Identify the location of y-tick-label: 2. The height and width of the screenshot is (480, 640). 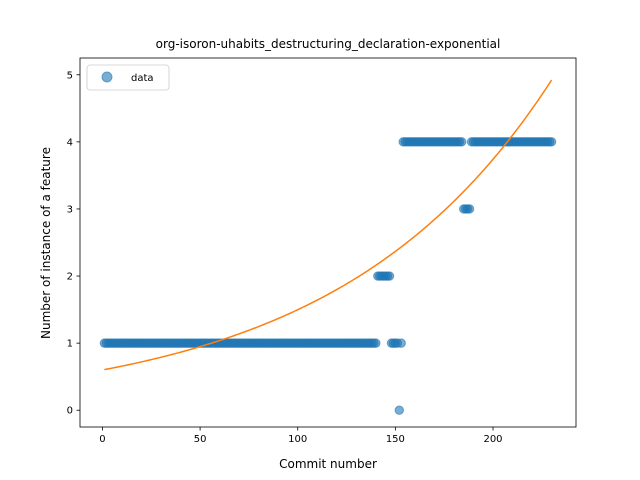
(70, 277).